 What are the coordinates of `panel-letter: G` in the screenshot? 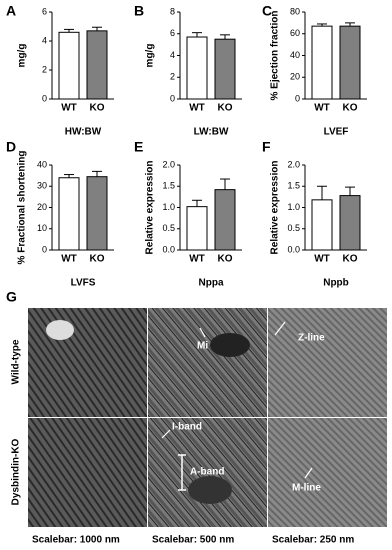 It's located at (11, 297).